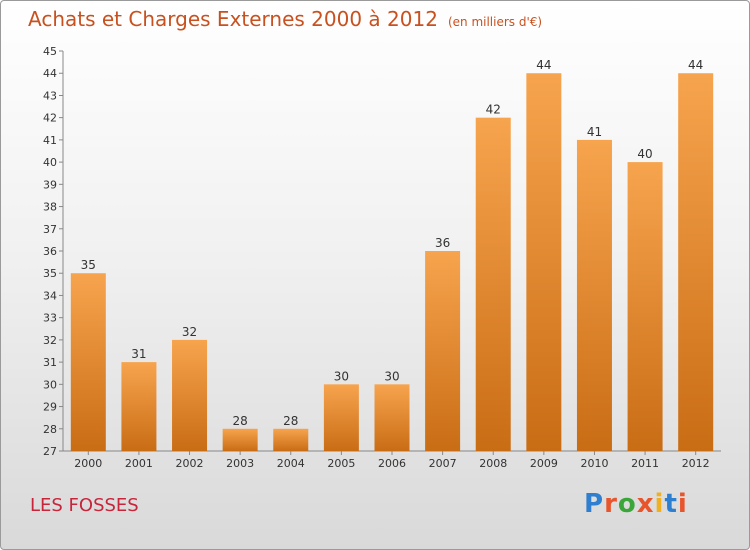 This screenshot has width=750, height=550. What do you see at coordinates (50, 140) in the screenshot?
I see `y-tick-label: 41` at bounding box center [50, 140].